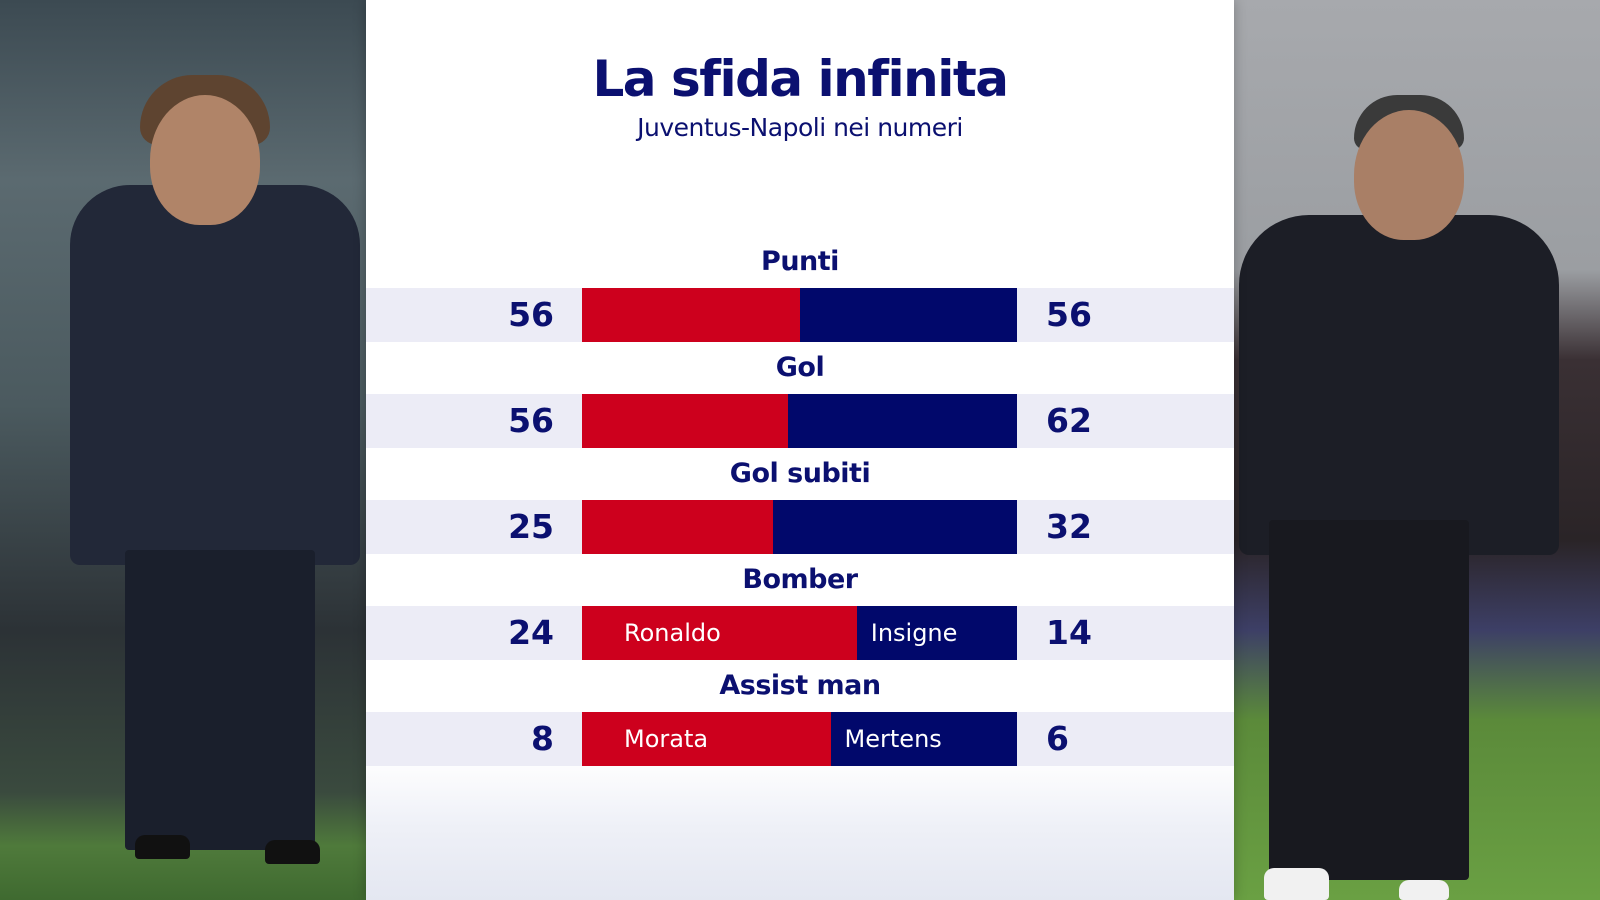  What do you see at coordinates (1069, 420) in the screenshot?
I see `napoli-value: 62` at bounding box center [1069, 420].